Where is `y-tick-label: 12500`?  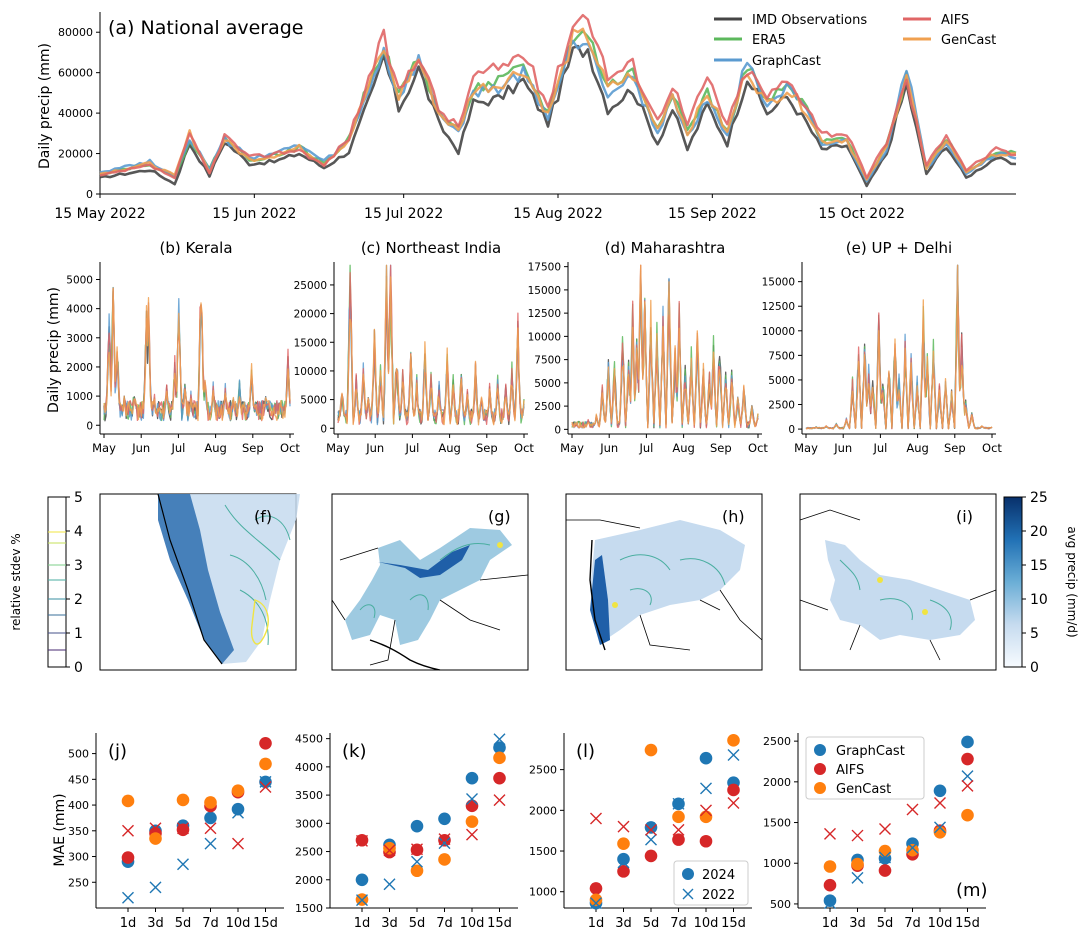
y-tick-label: 12500 is located at coordinates (544, 314).